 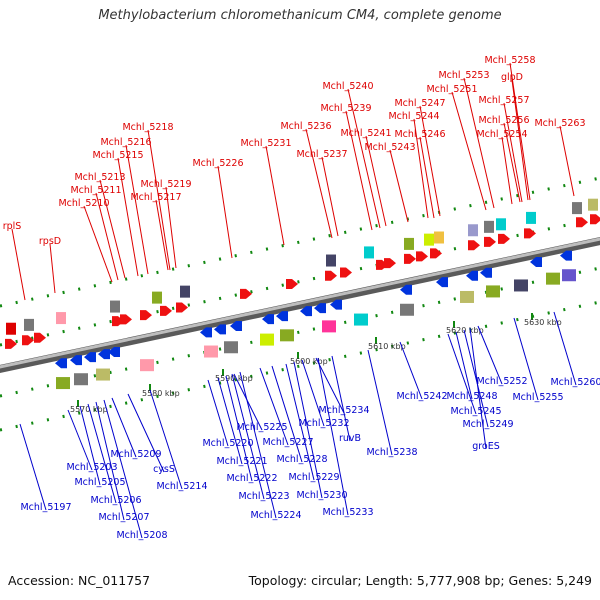 What do you see at coordinates (365, 133) in the screenshot?
I see `gene-label: Mchl_5241` at bounding box center [365, 133].